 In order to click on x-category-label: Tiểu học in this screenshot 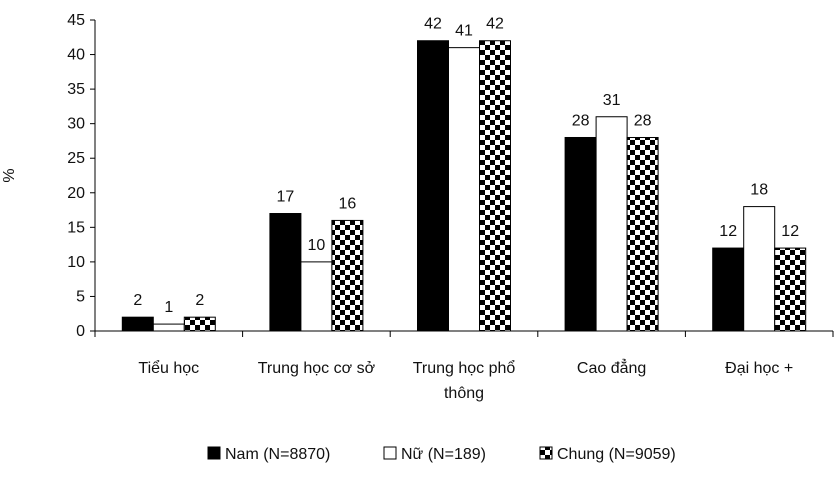, I will do `click(168, 368)`.